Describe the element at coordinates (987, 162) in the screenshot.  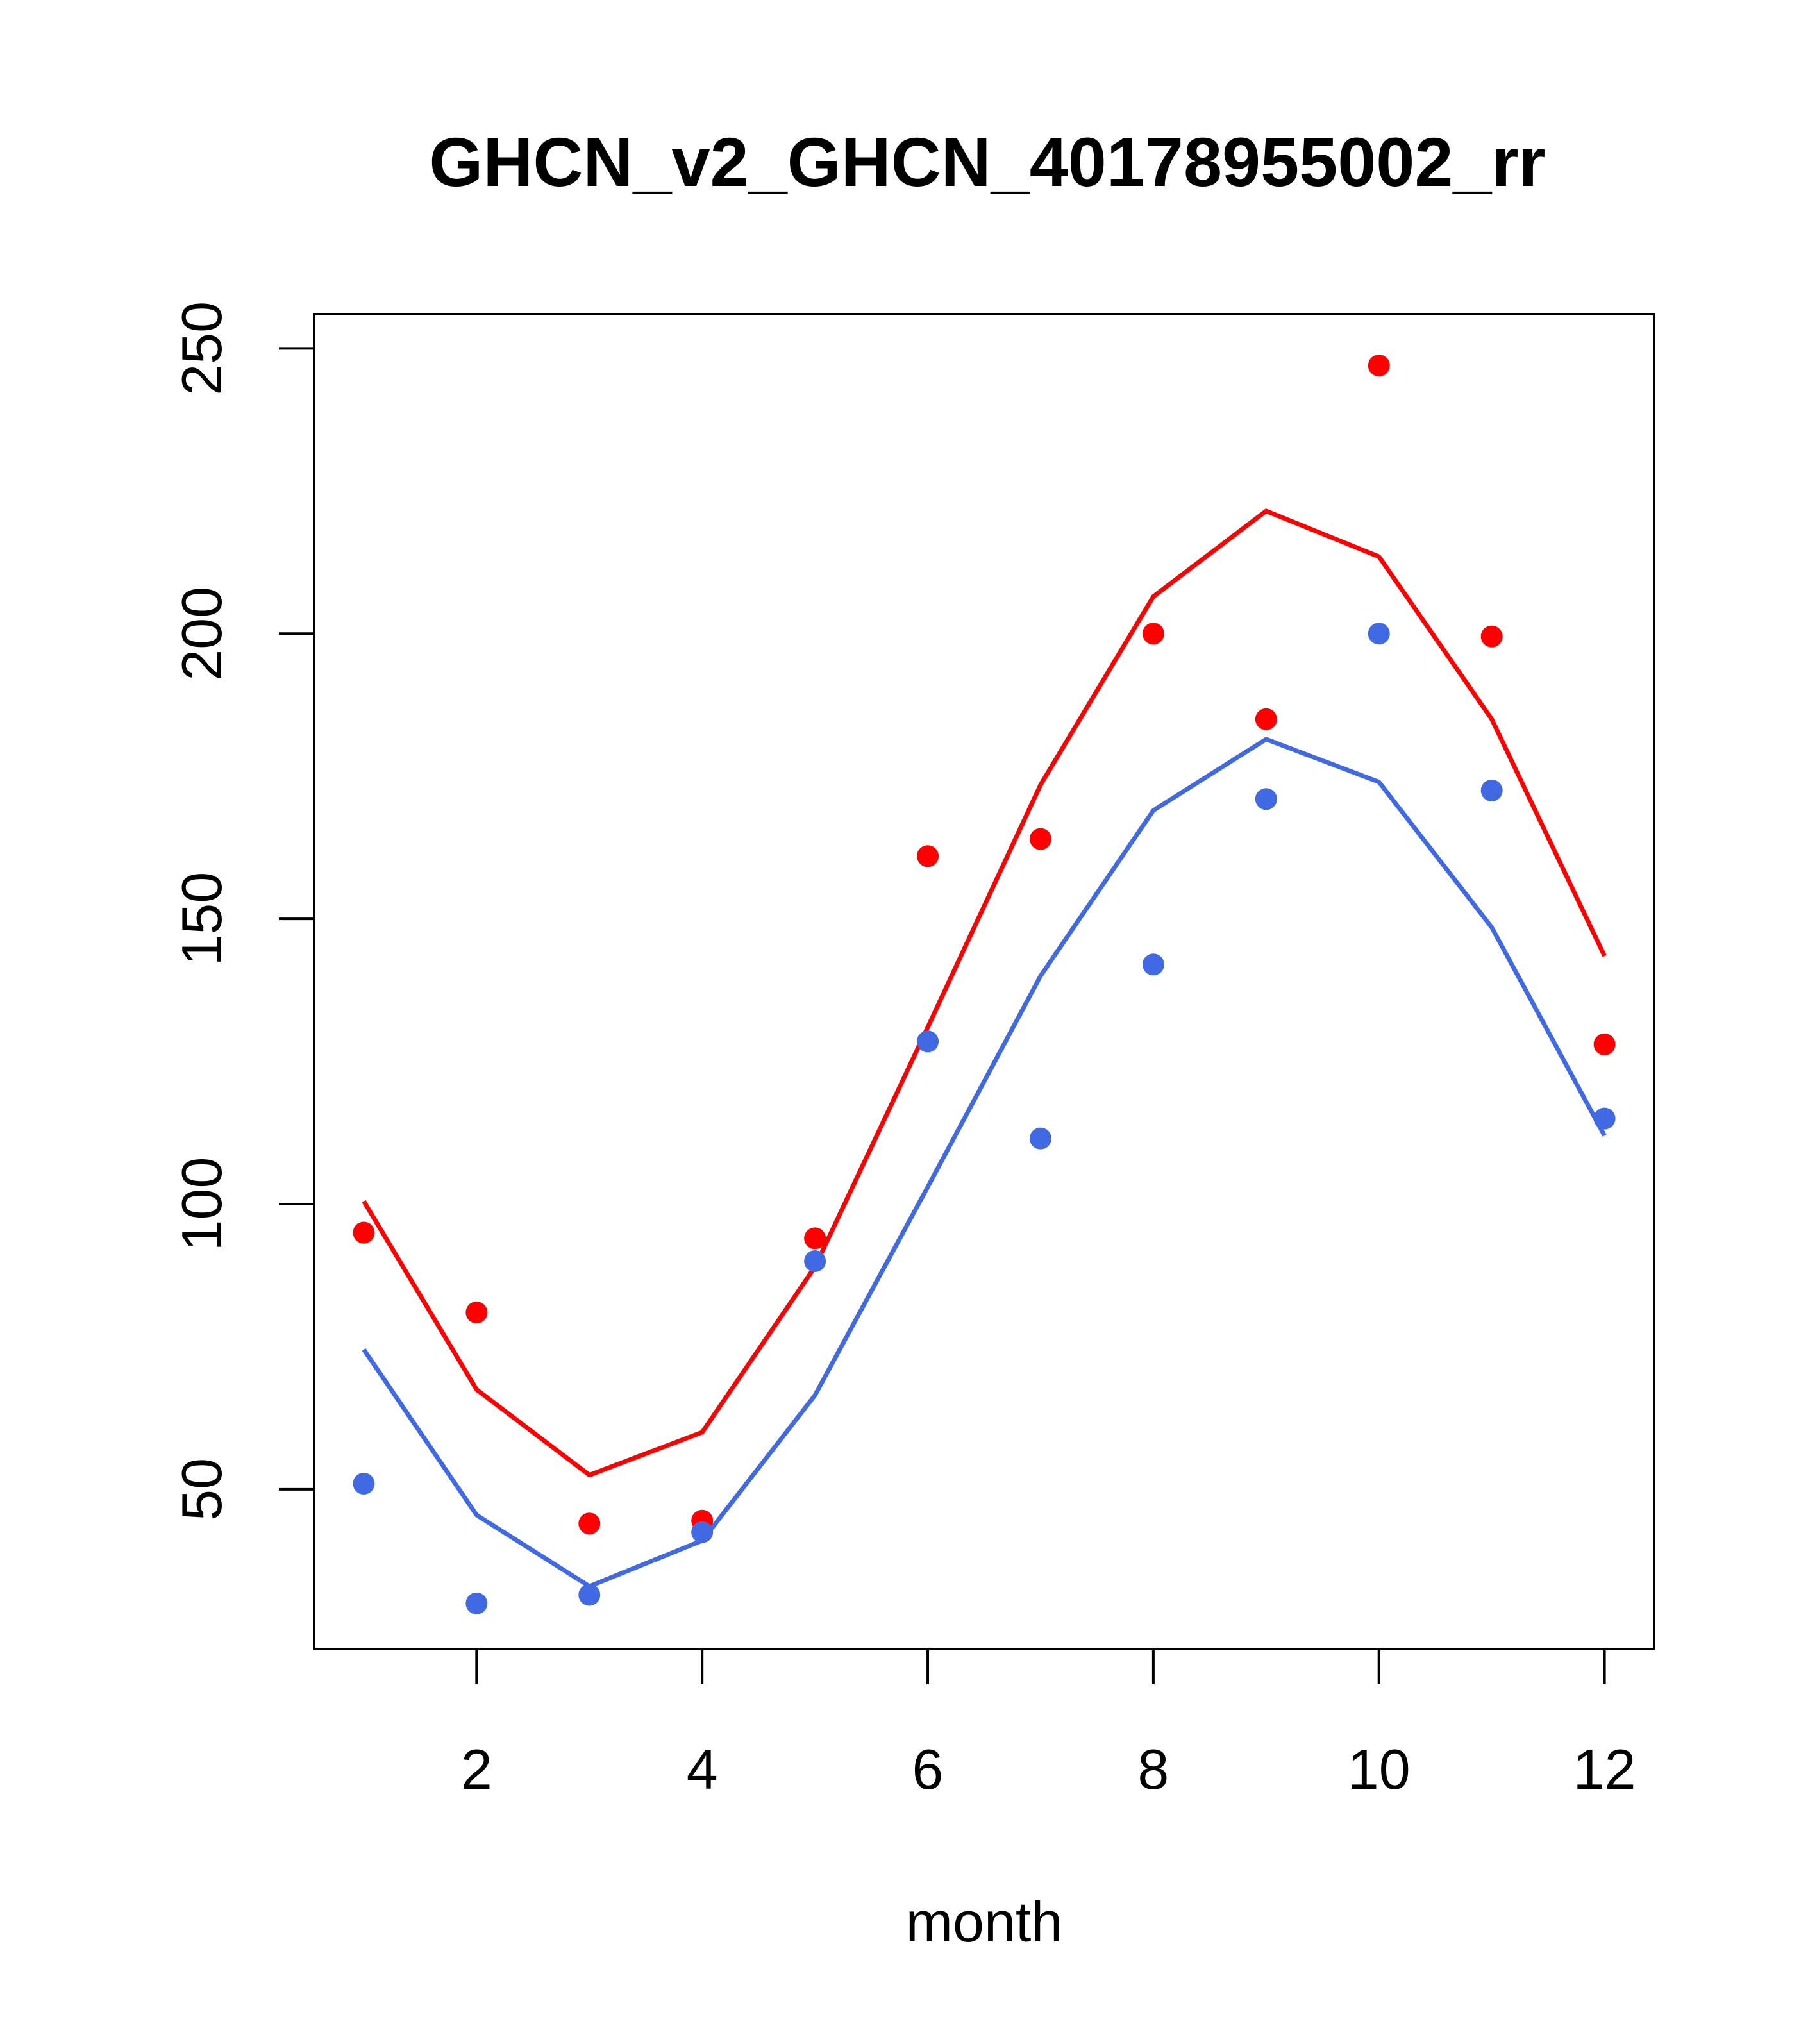
I see `chart-title: GHCN_v2_GHCN_40178955002_rr` at that location.